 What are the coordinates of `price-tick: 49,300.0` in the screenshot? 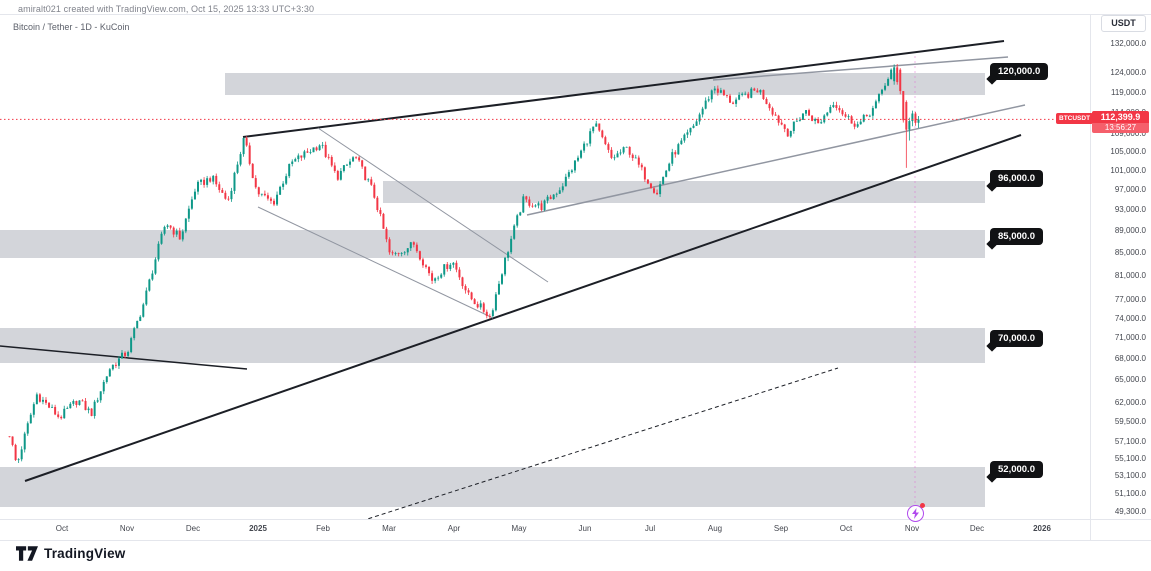 It's located at (1130, 511).